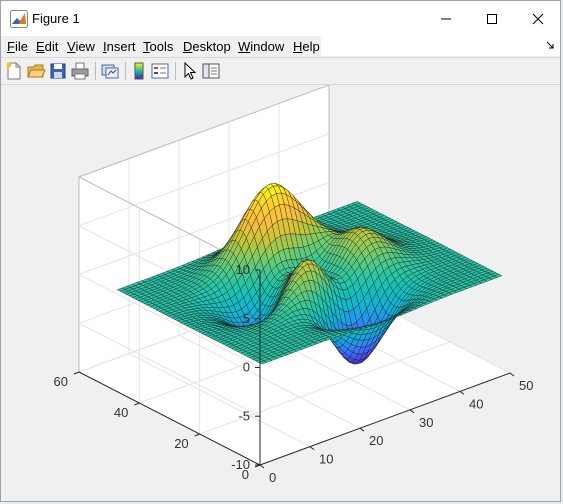  What do you see at coordinates (56, 18) in the screenshot?
I see `window-title: Figure 1` at bounding box center [56, 18].